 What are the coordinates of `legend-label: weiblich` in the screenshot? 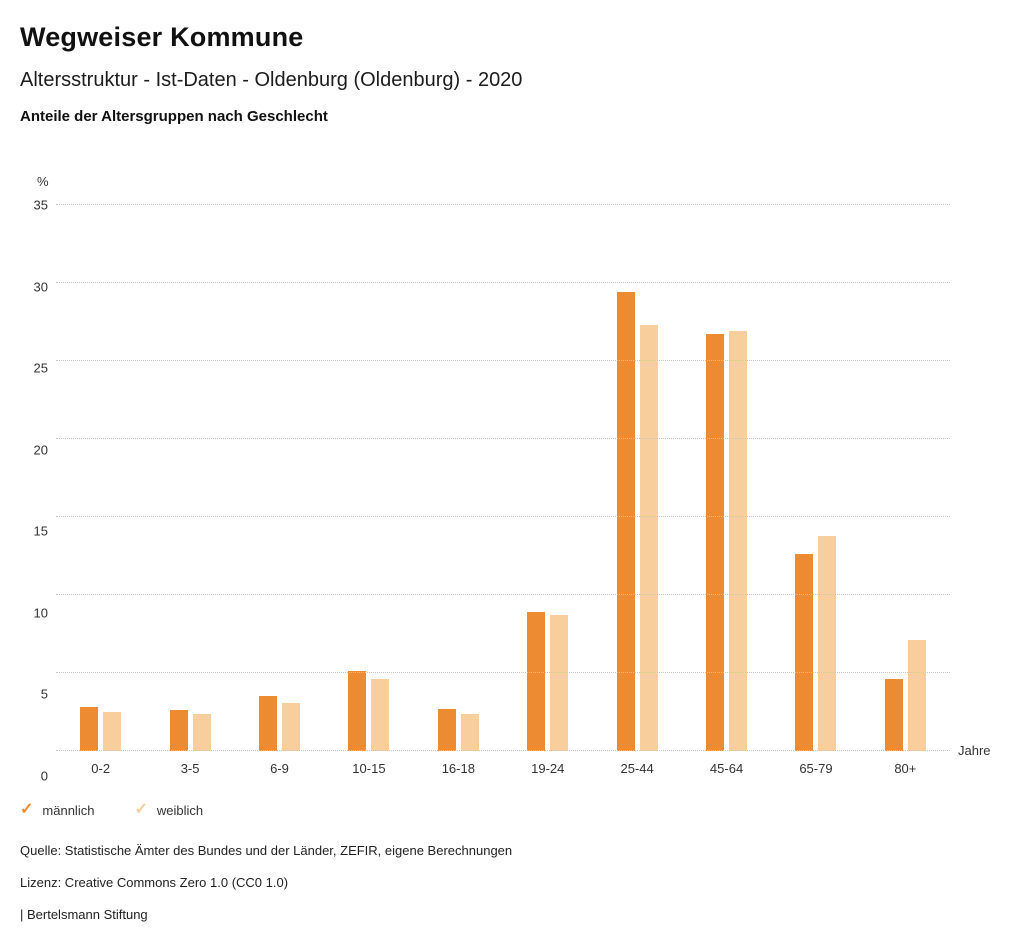 It's located at (180, 810).